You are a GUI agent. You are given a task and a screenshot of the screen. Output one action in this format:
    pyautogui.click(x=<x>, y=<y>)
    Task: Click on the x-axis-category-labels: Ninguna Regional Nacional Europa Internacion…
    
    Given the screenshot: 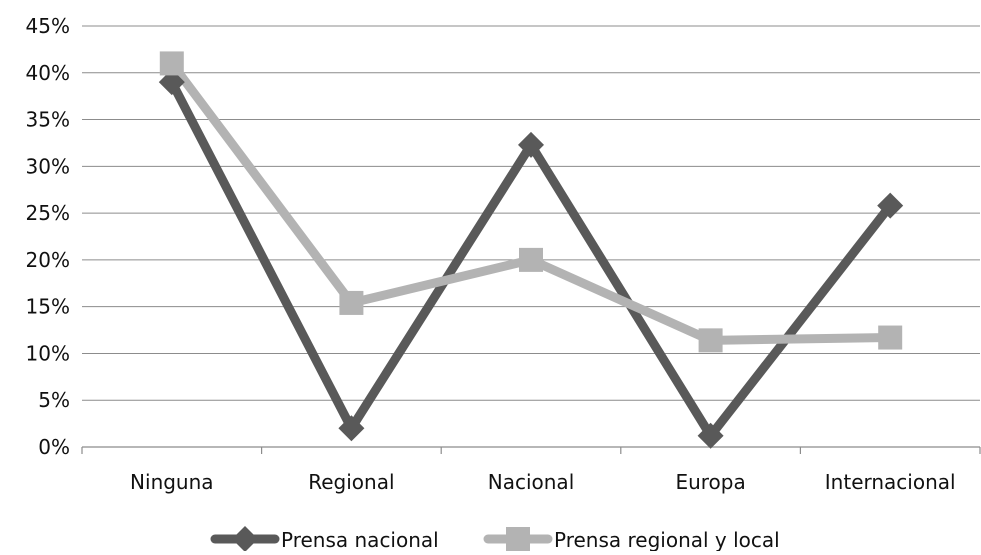 What is the action you would take?
    pyautogui.click(x=543, y=482)
    